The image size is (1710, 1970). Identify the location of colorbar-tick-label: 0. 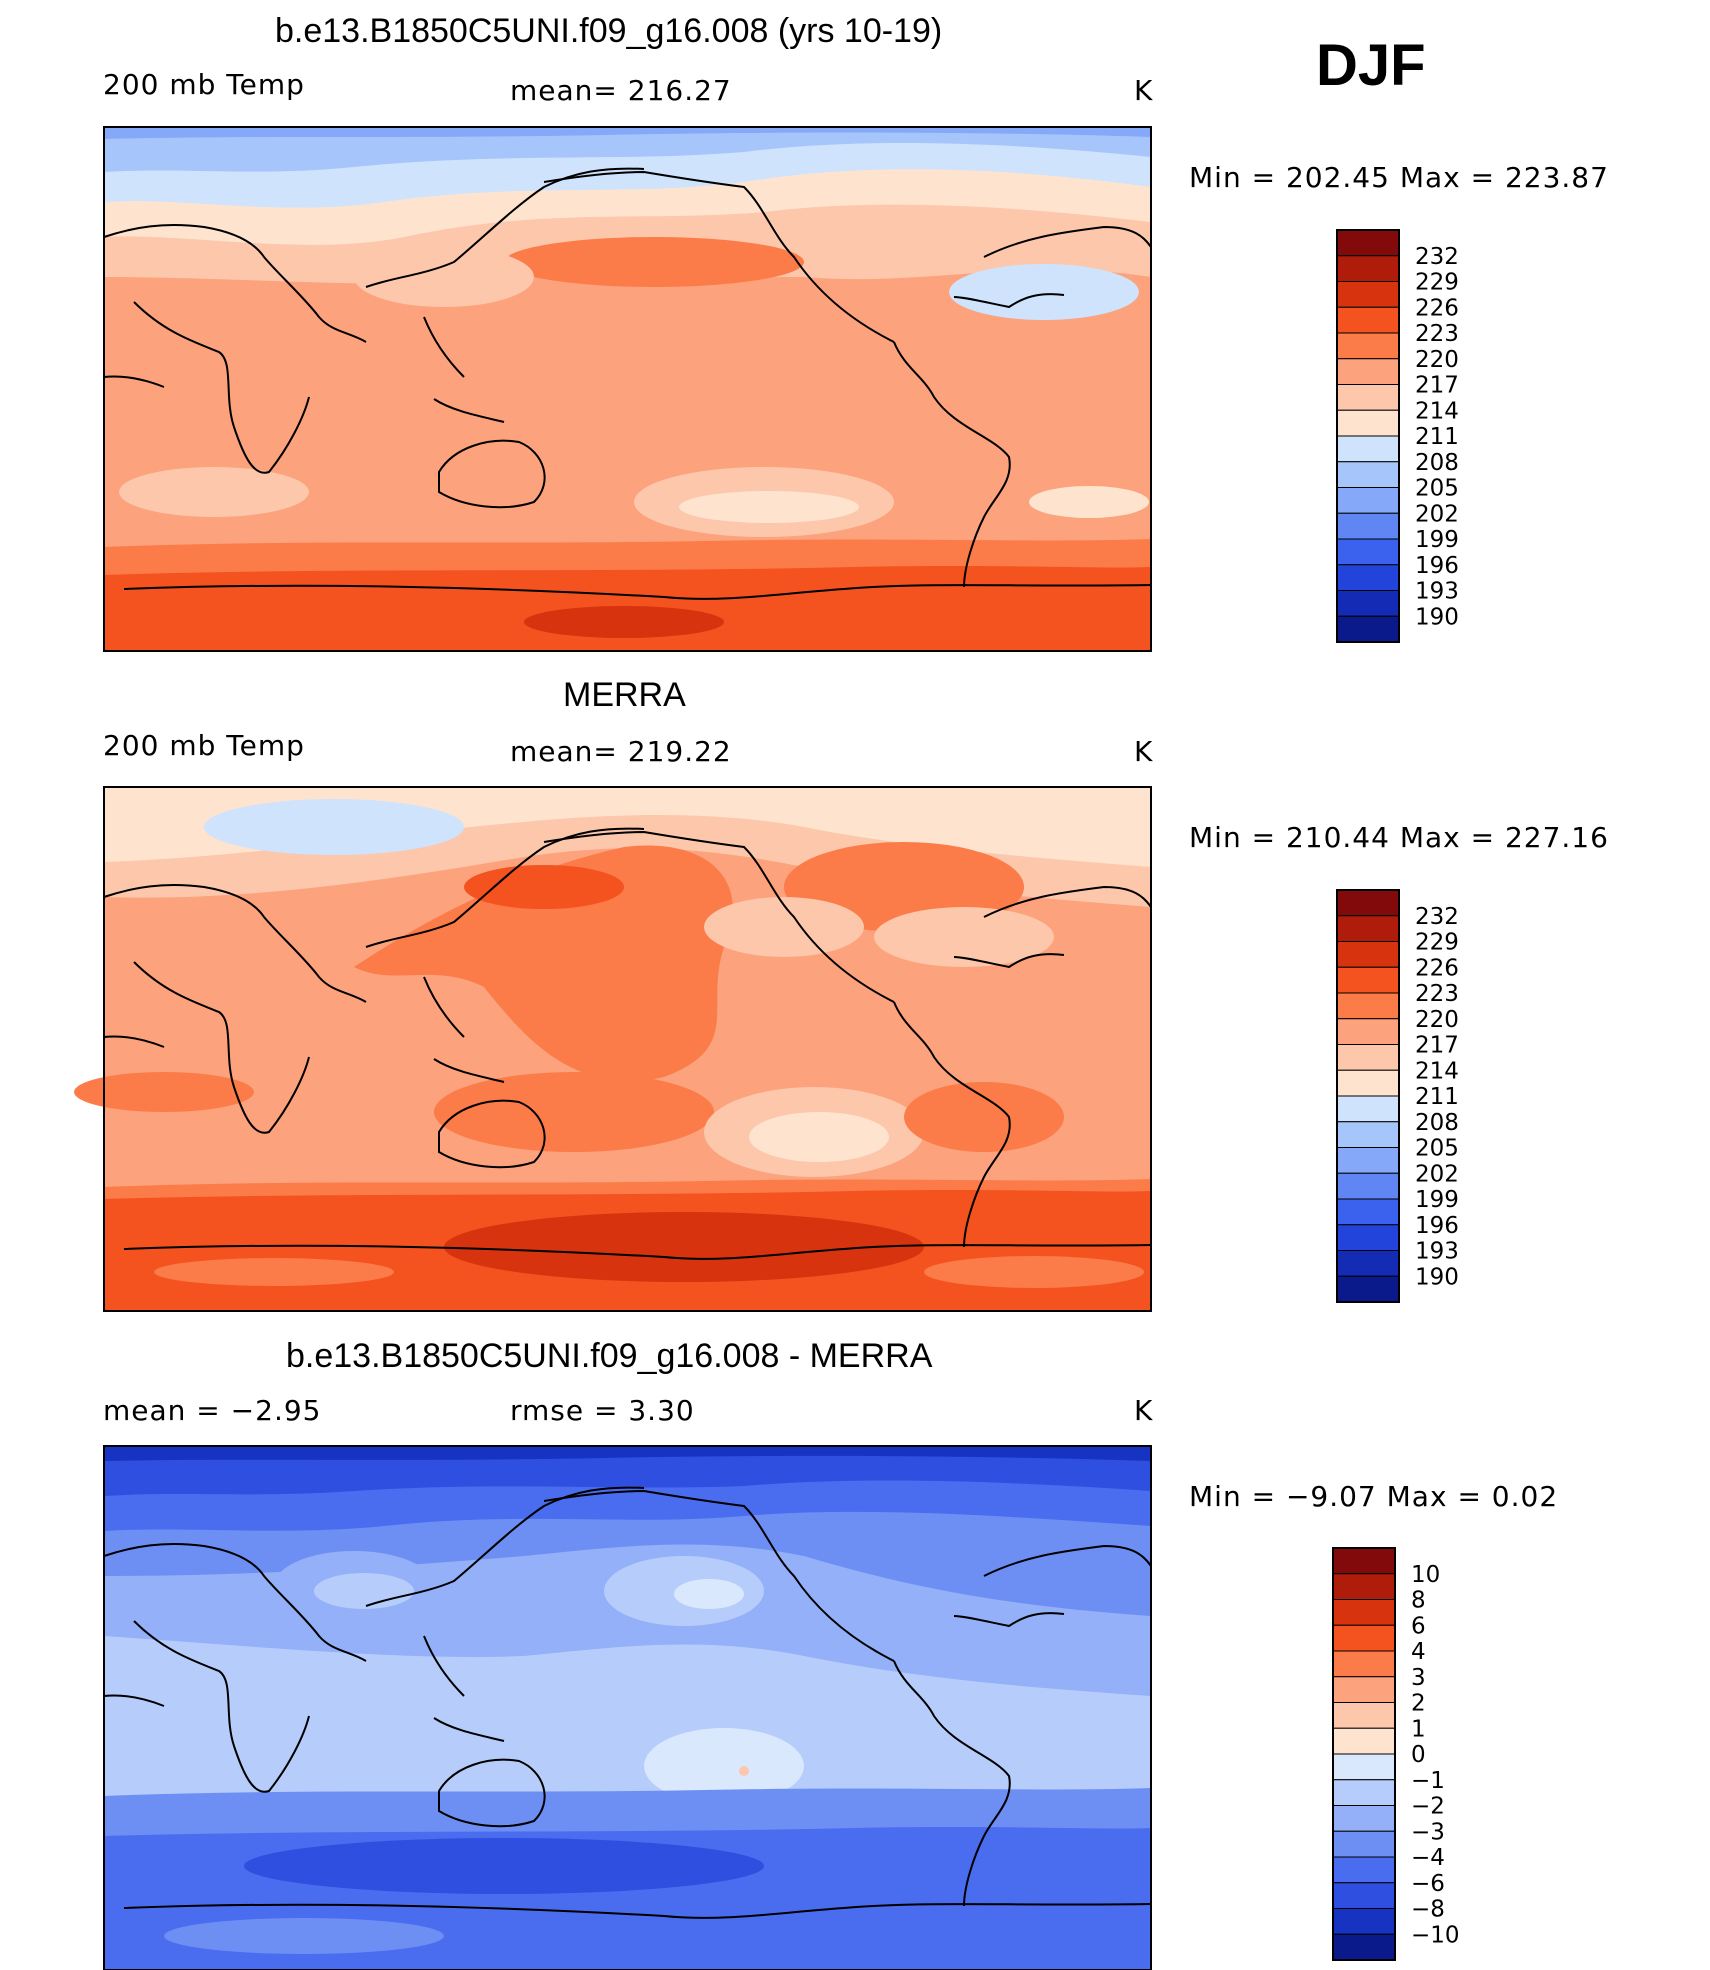
(1418, 1755).